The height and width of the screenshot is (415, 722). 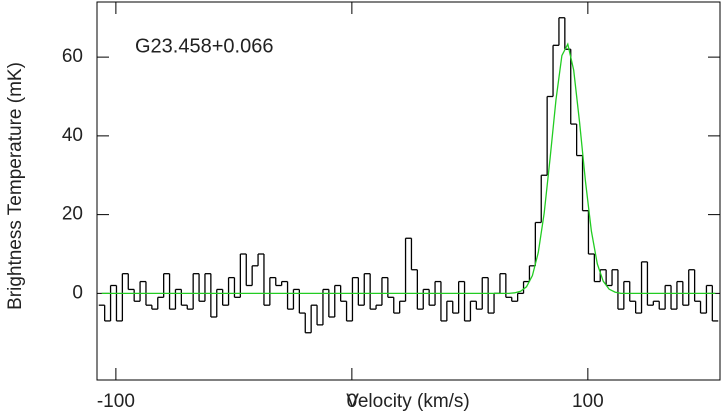 What do you see at coordinates (72, 56) in the screenshot?
I see `y-tick-label: 60` at bounding box center [72, 56].